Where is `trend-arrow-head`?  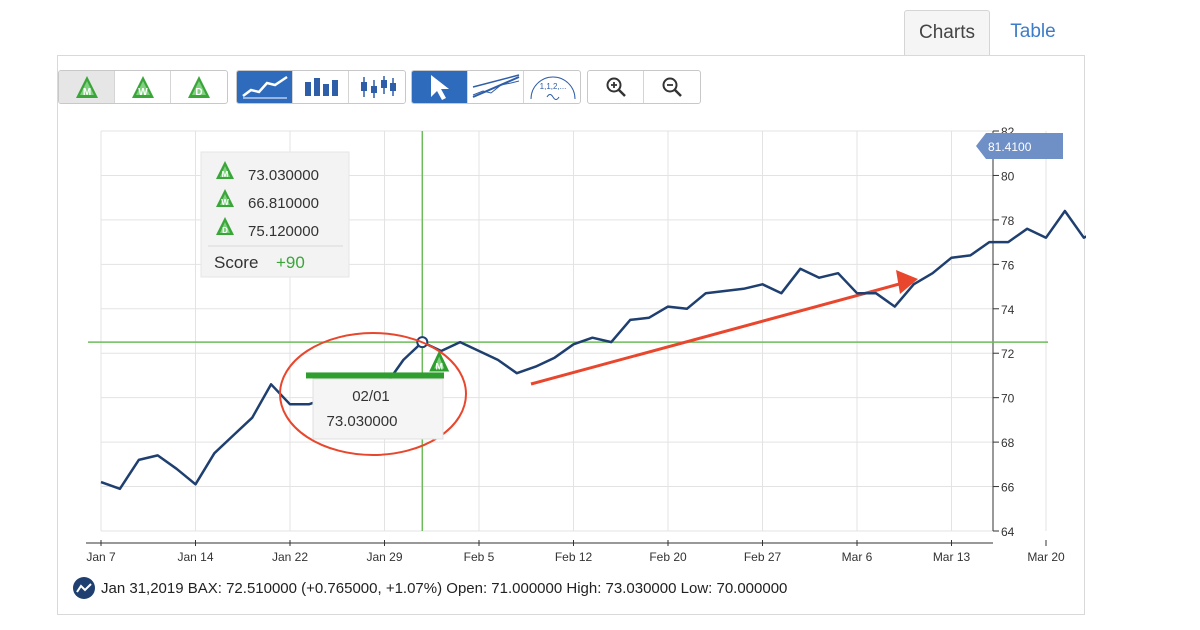 trend-arrow-head is located at coordinates (907, 282).